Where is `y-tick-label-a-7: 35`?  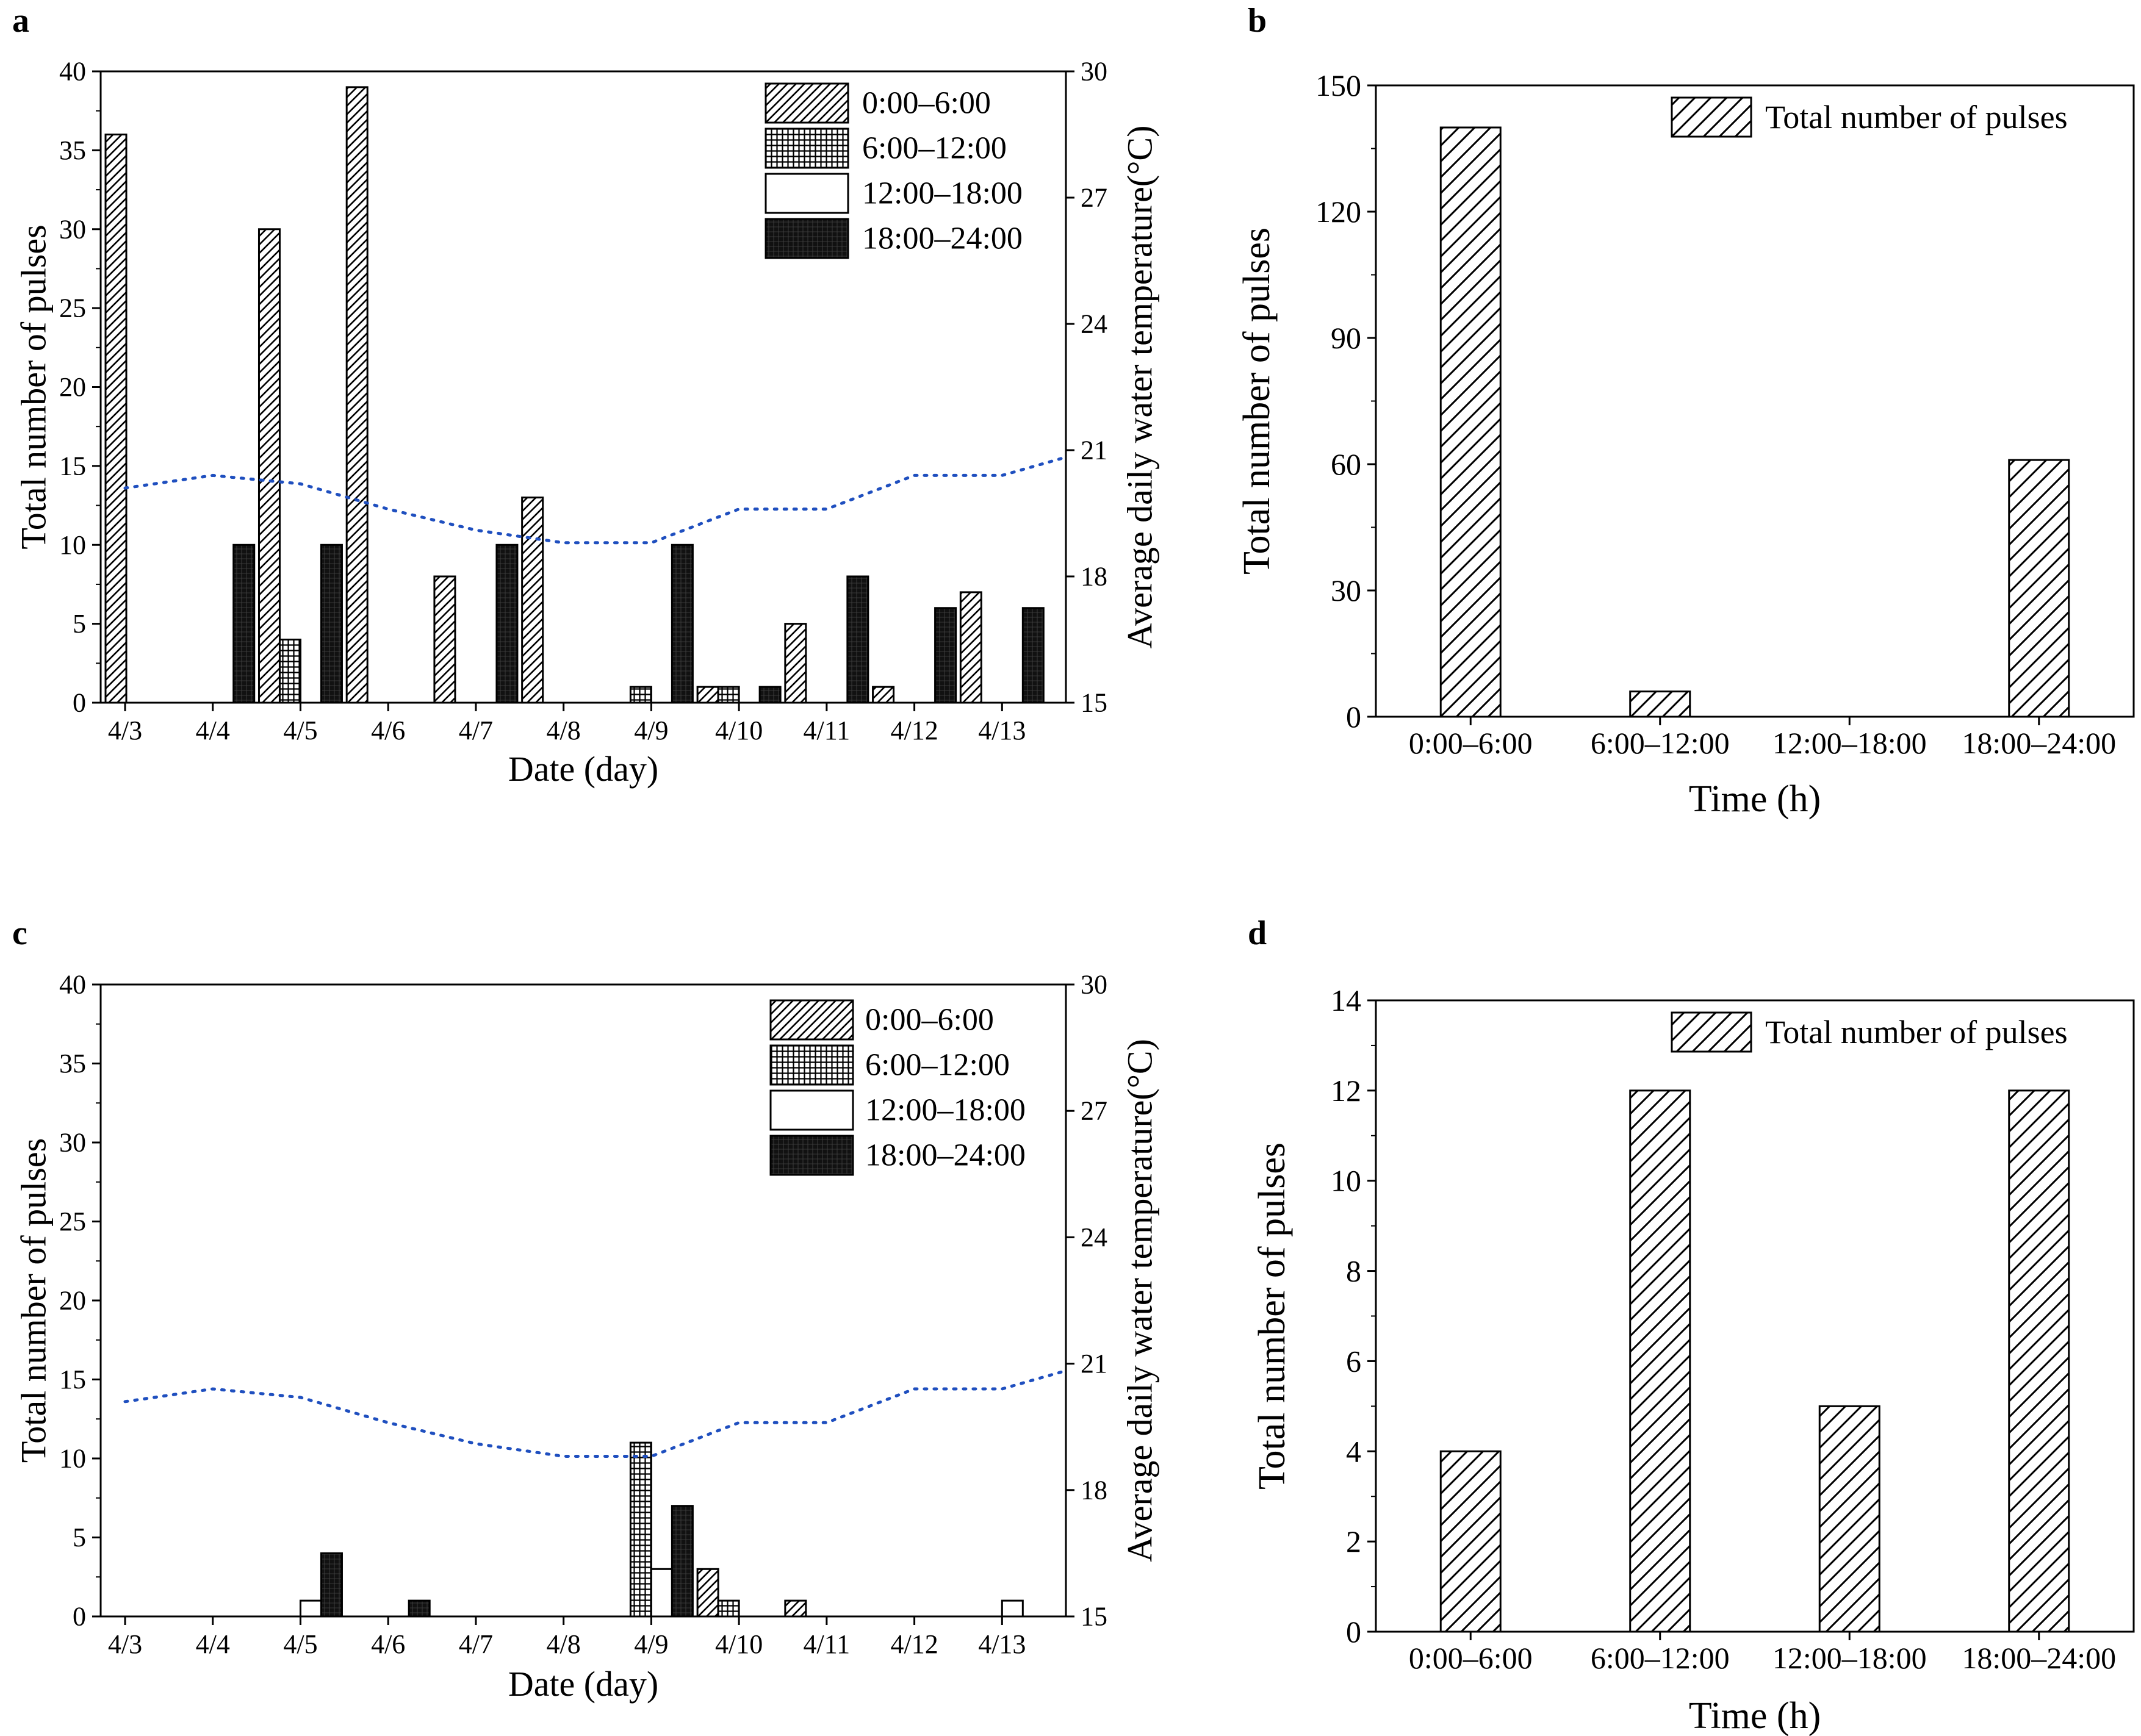 y-tick-label-a-7: 35 is located at coordinates (72, 150).